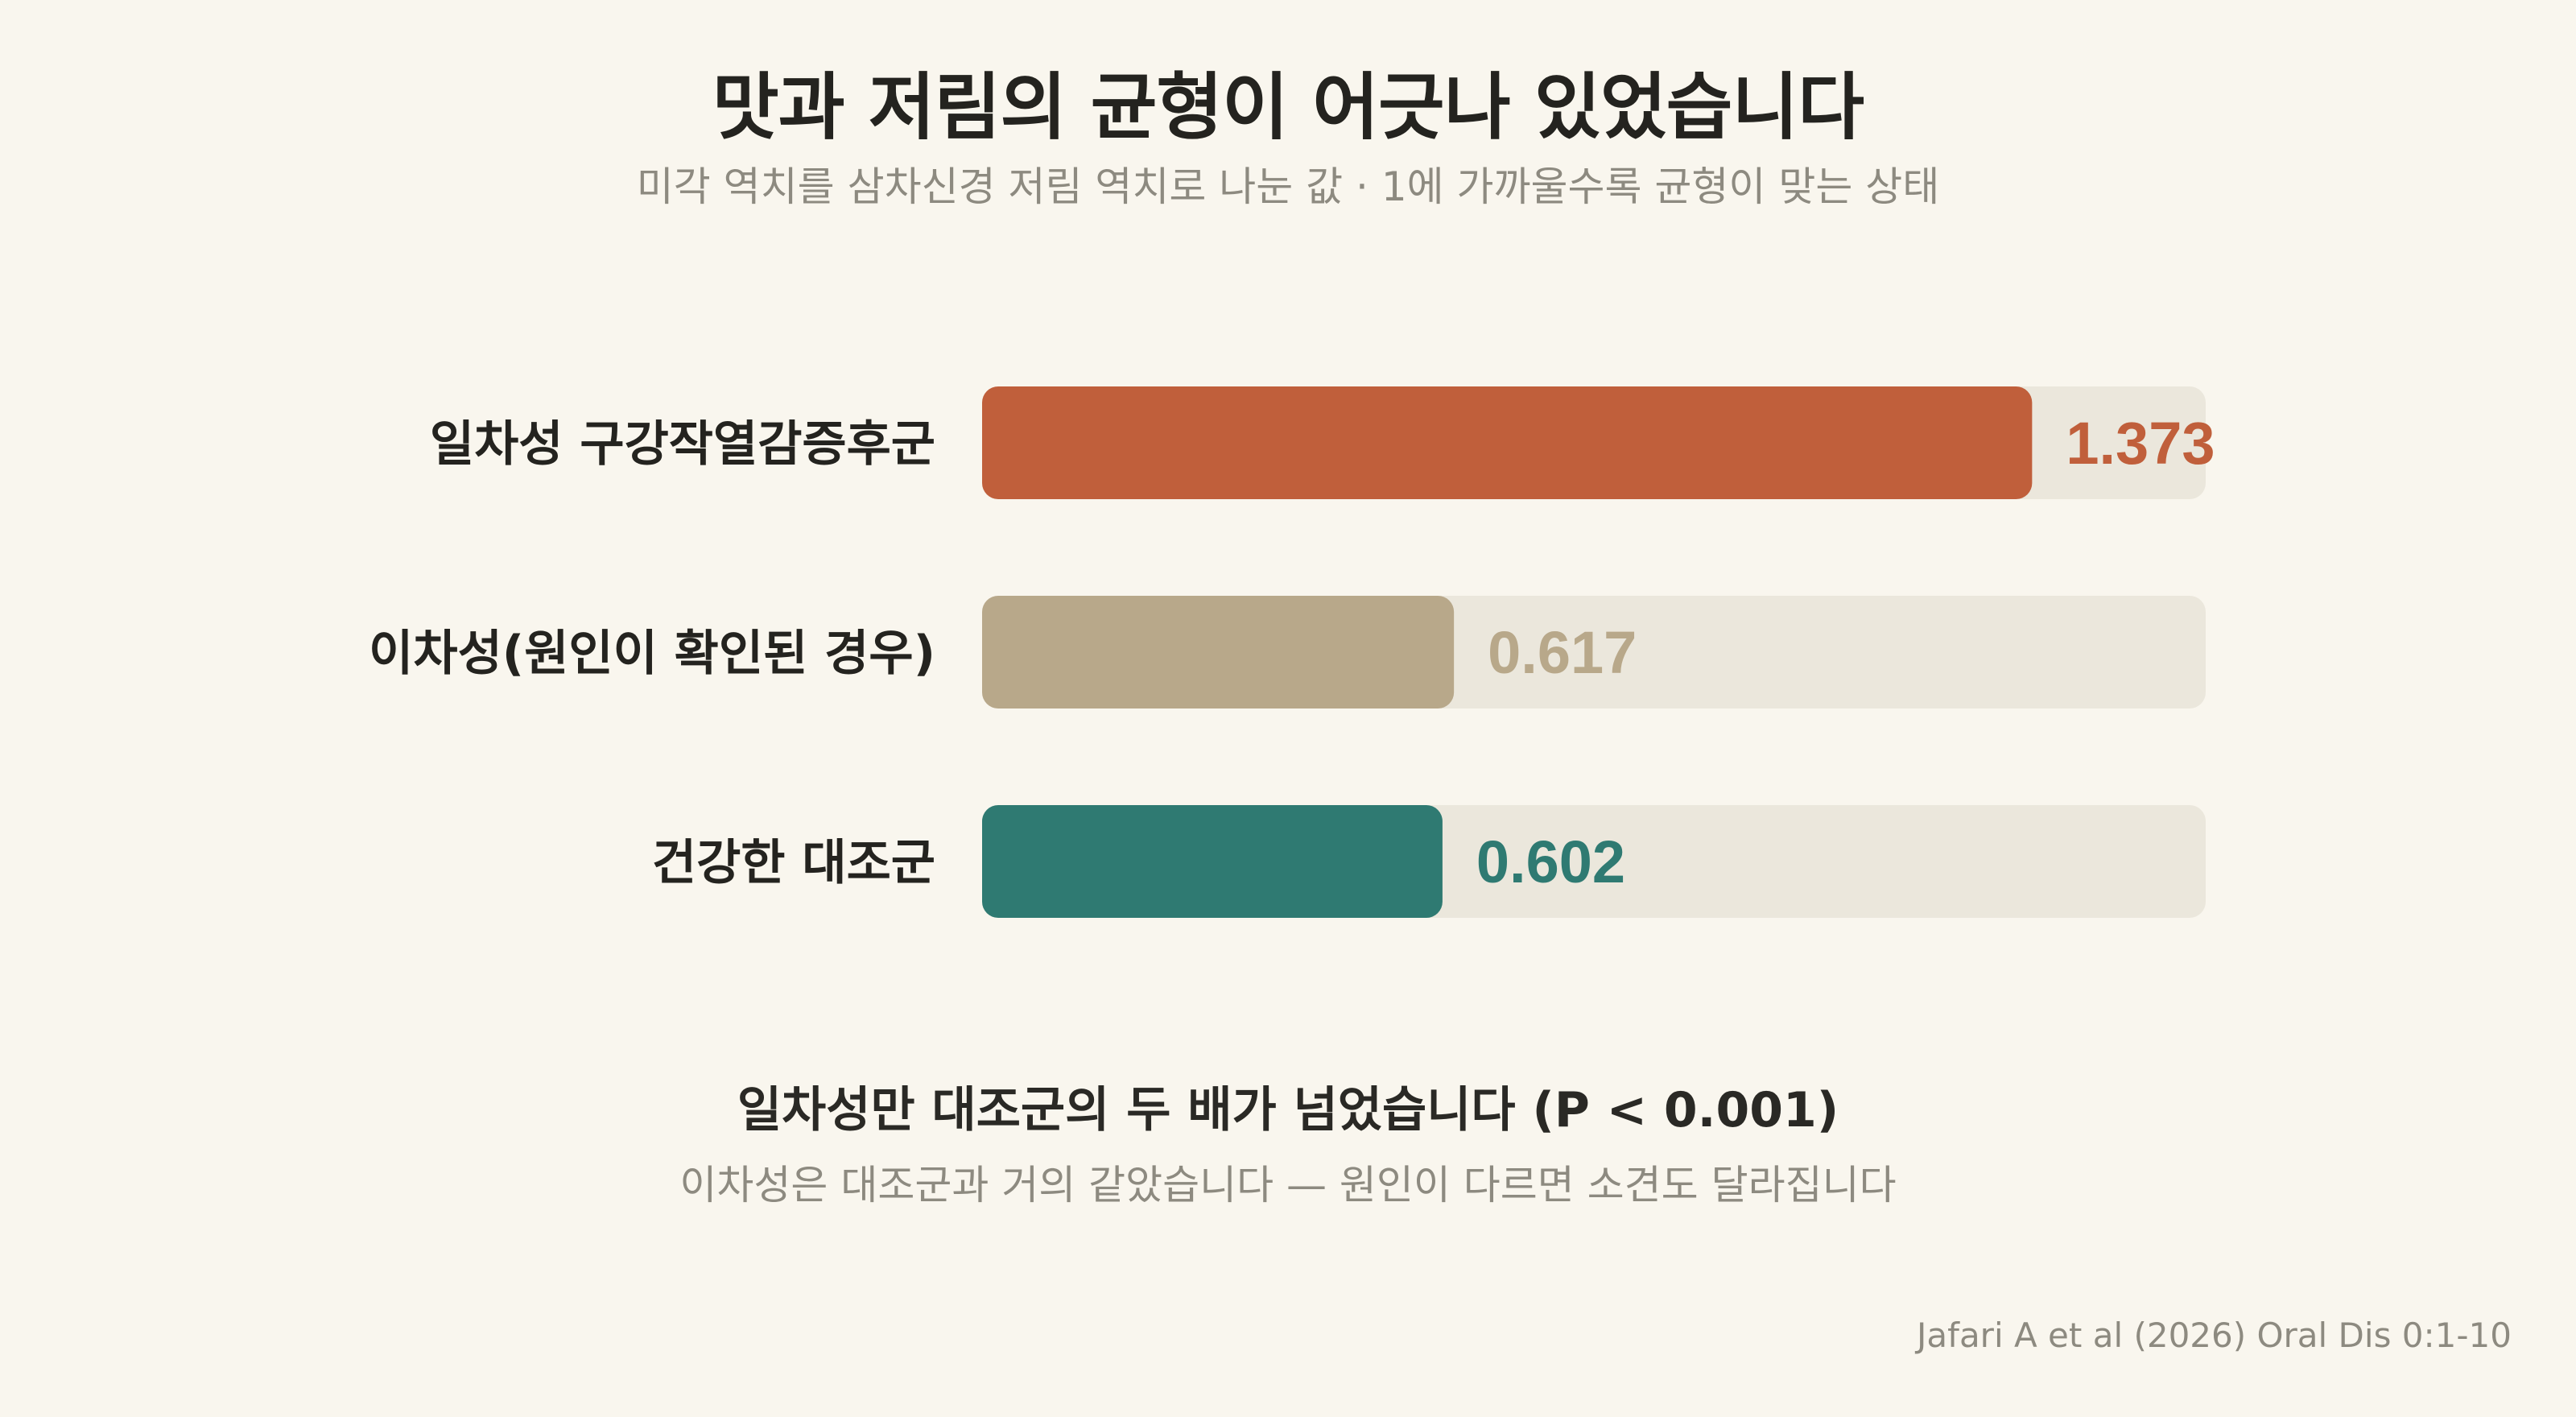 Image resolution: width=2576 pixels, height=1417 pixels. Describe the element at coordinates (1562, 652) in the screenshot. I see `value-label: 0.617` at that location.